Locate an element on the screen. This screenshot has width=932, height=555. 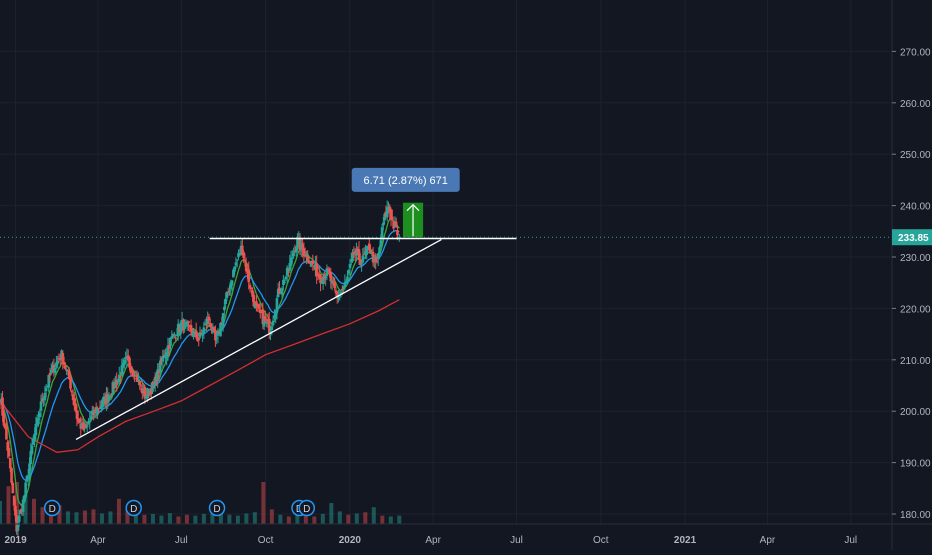
price-tick-label: 260.00 is located at coordinates (915, 104).